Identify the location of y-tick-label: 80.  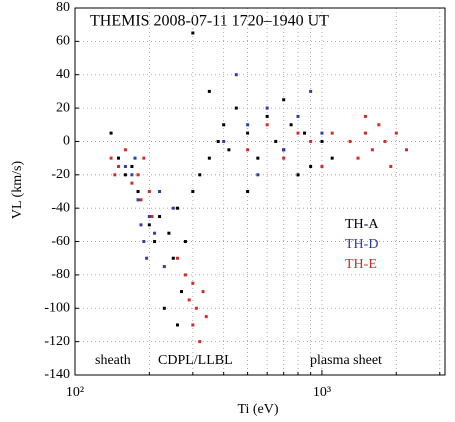
(63, 7).